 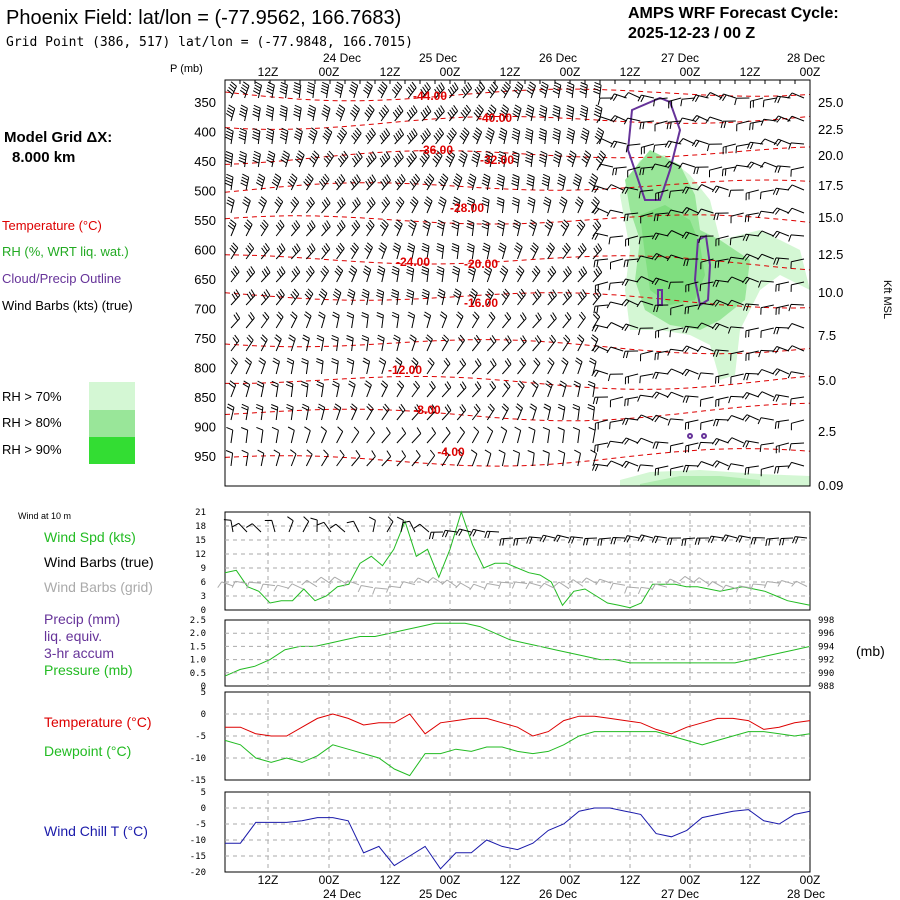 I want to click on pressure-line, so click(x=517, y=649).